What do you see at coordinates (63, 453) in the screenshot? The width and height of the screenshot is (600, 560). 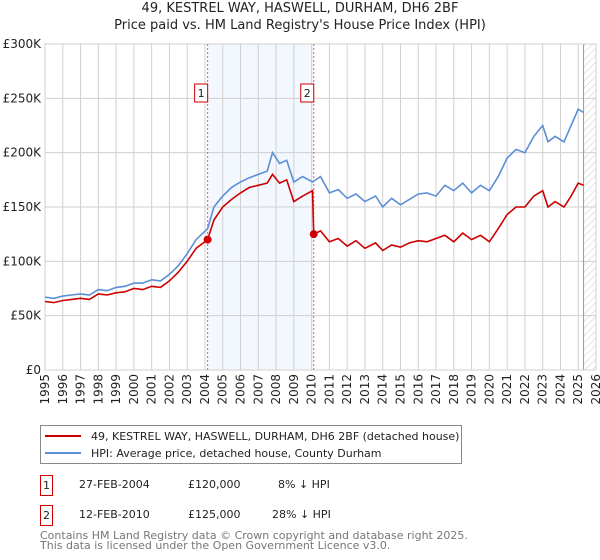 I see `legend-swatch-blue` at bounding box center [63, 453].